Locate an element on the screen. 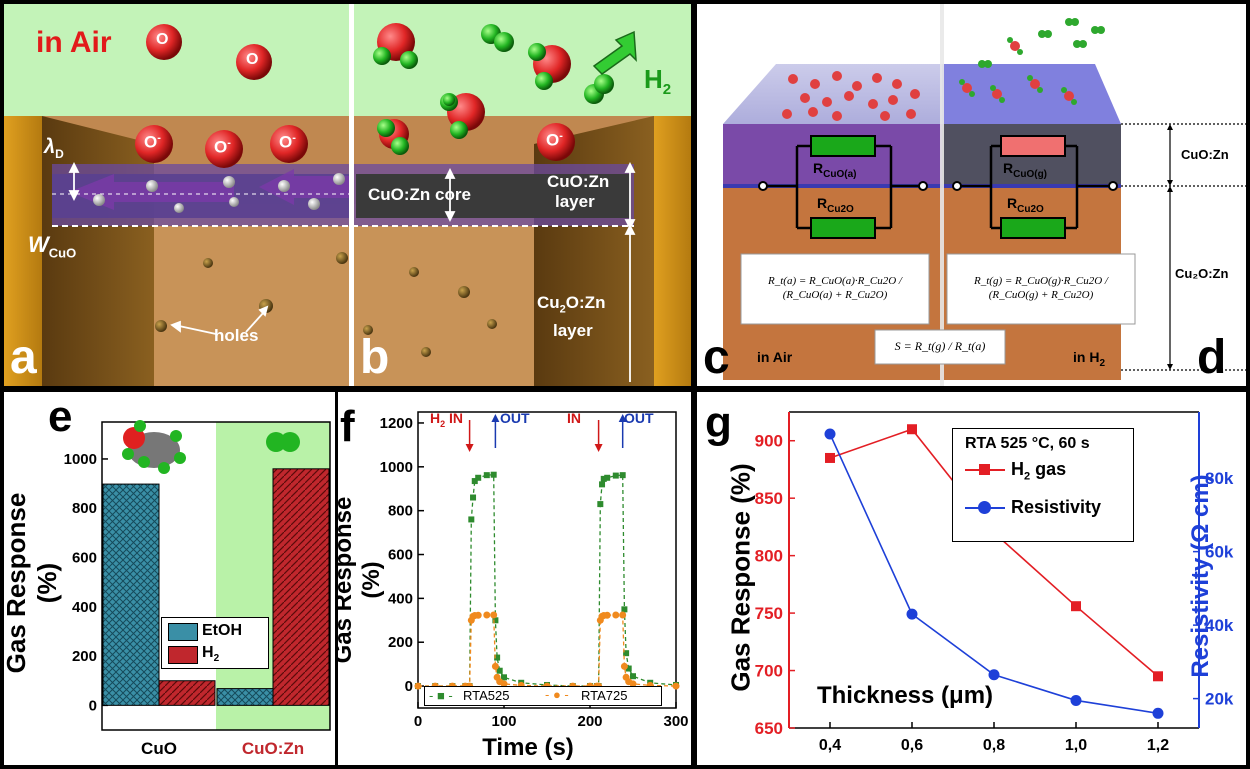 The width and height of the screenshot is (1250, 769). x-category-label: CuO is located at coordinates (159, 748).